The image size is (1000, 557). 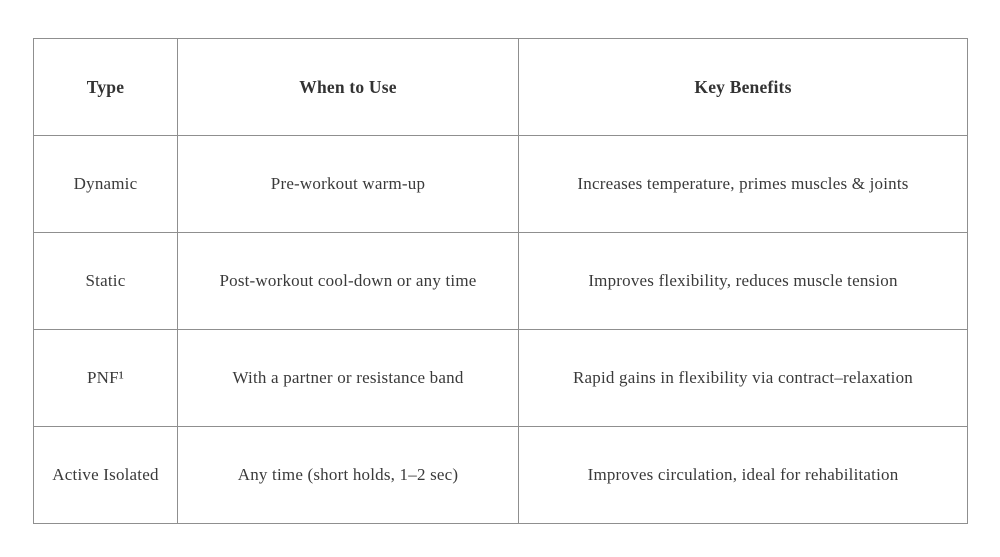 What do you see at coordinates (105, 184) in the screenshot?
I see `cell-type: Dynamic` at bounding box center [105, 184].